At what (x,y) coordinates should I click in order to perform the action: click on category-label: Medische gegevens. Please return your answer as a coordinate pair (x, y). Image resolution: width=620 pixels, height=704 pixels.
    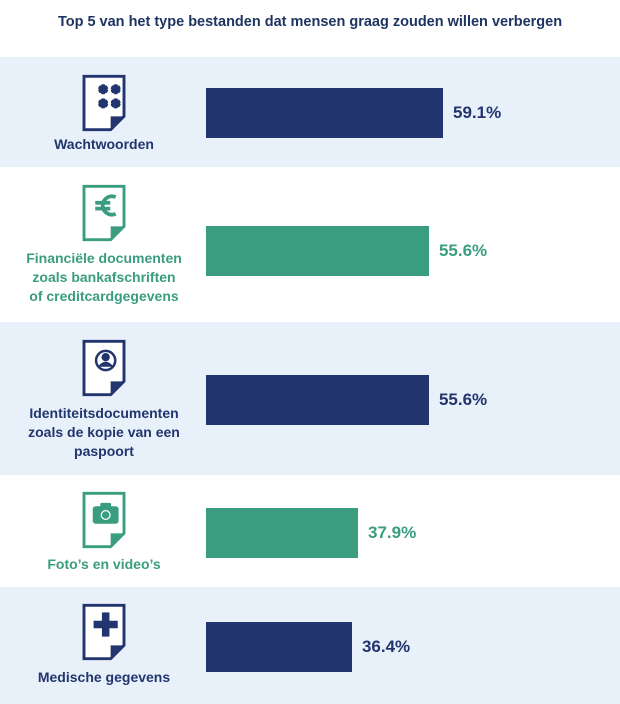
    Looking at the image, I should click on (104, 677).